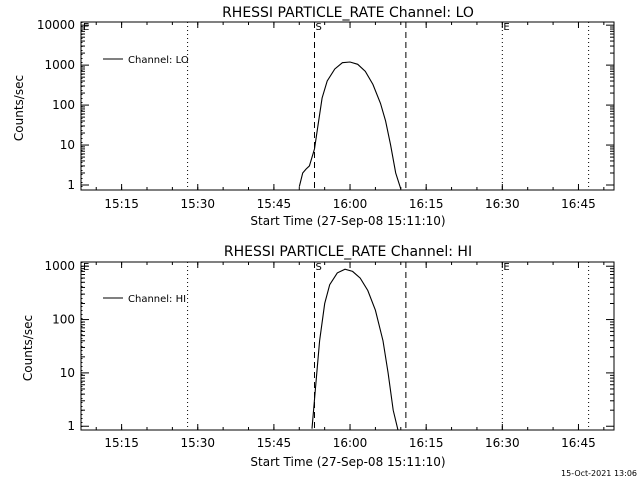 This screenshot has height=480, width=640. Describe the element at coordinates (599, 473) in the screenshot. I see `footer-timestamp: 15-Oct-2021 13:06` at that location.